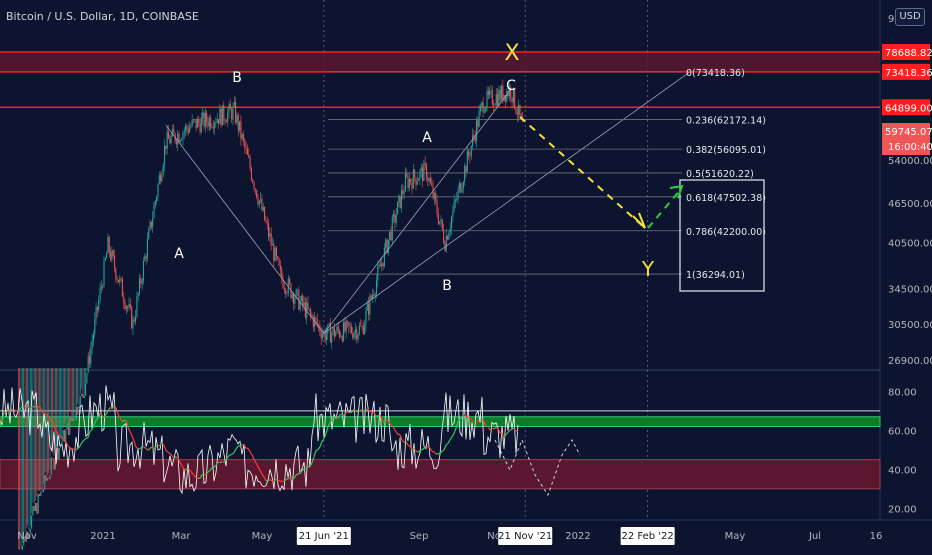  Describe the element at coordinates (179, 254) in the screenshot. I see `wave-label-1: A` at that location.